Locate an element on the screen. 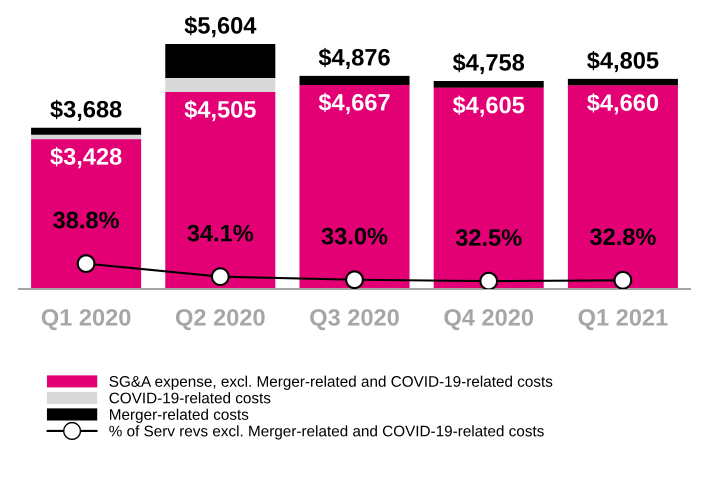  data-label: $3,428 is located at coordinates (86, 157).